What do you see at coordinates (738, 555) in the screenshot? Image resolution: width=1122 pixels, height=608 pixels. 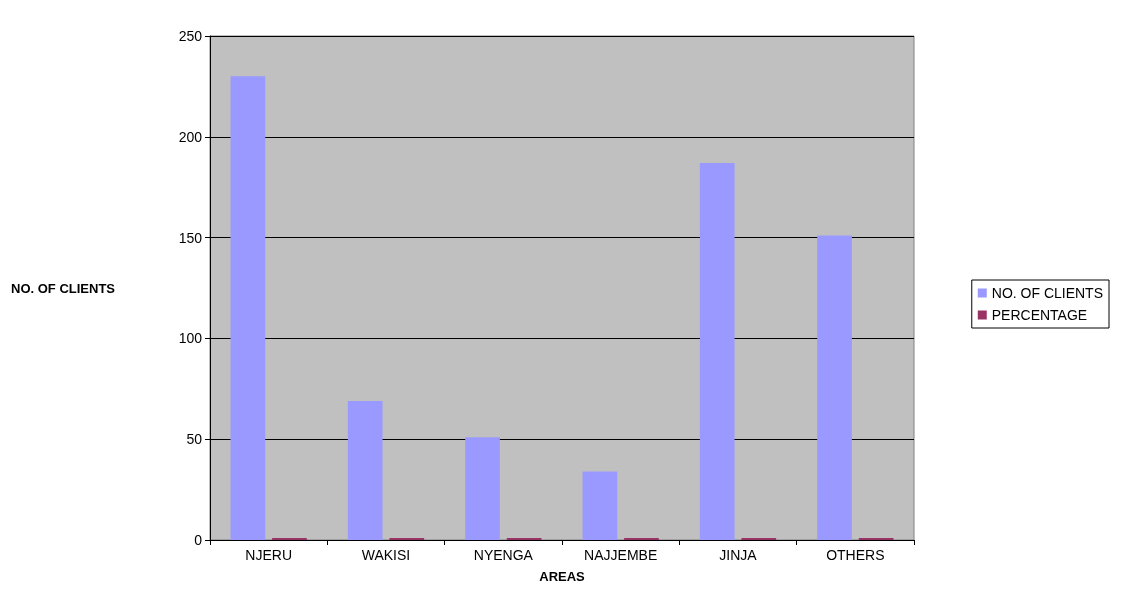 I see `x-tick-label: JINJA` at bounding box center [738, 555].